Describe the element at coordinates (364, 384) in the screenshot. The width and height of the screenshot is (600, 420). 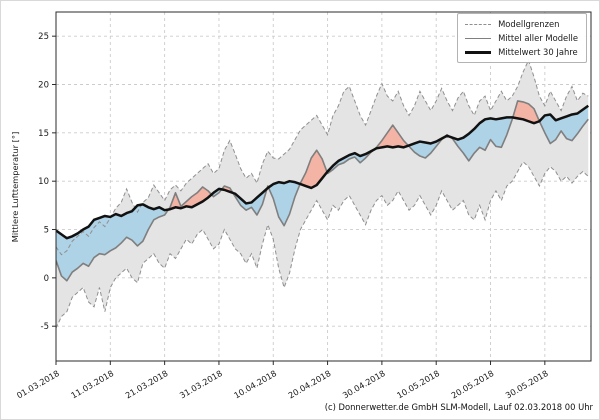
I see `x-tick-label: 30.04.2018` at that location.